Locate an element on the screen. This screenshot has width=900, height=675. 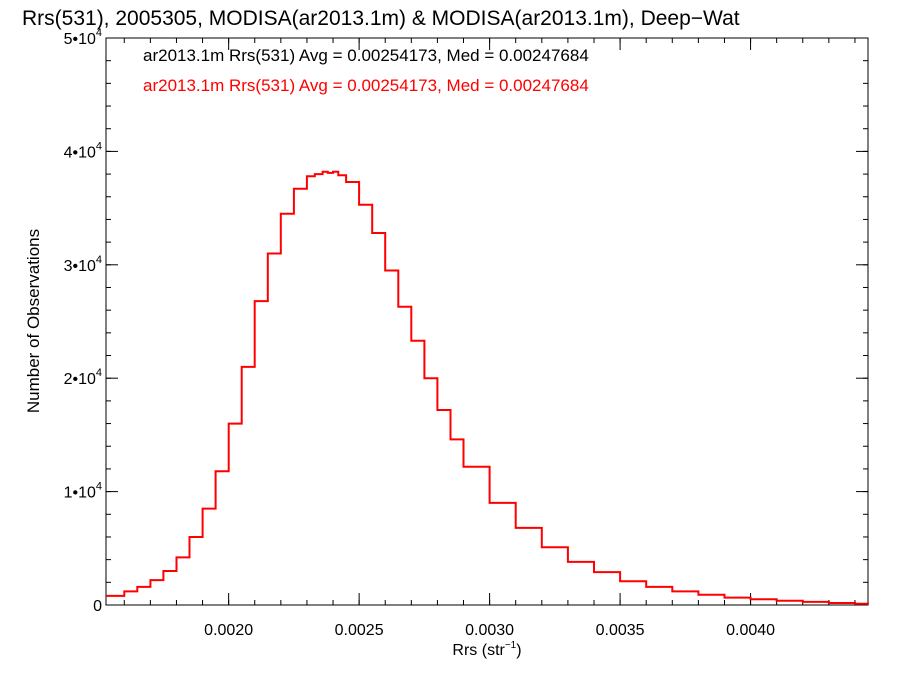
y-tick-label: 4•104 is located at coordinates (83, 150).